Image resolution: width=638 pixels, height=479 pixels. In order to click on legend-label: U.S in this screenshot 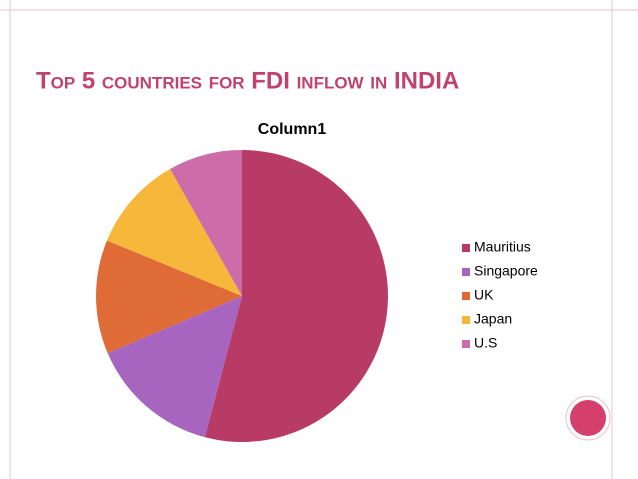, I will do `click(485, 343)`.